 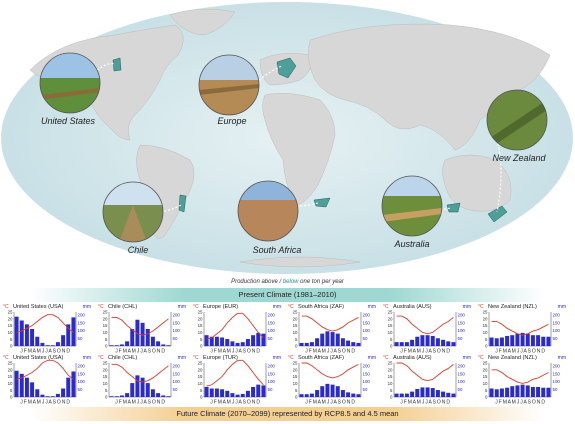 I want to click on greenland, so click(x=202, y=22).